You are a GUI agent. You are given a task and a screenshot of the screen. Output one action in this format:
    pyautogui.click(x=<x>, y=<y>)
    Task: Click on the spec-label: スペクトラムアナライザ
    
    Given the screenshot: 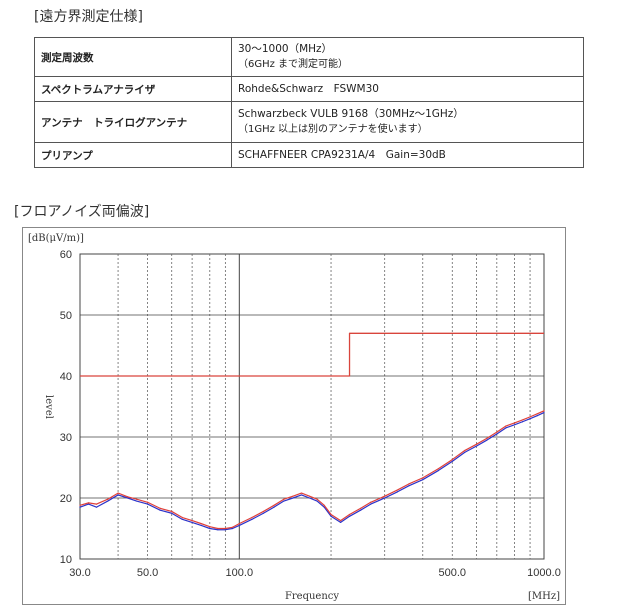 What is the action you would take?
    pyautogui.click(x=133, y=89)
    